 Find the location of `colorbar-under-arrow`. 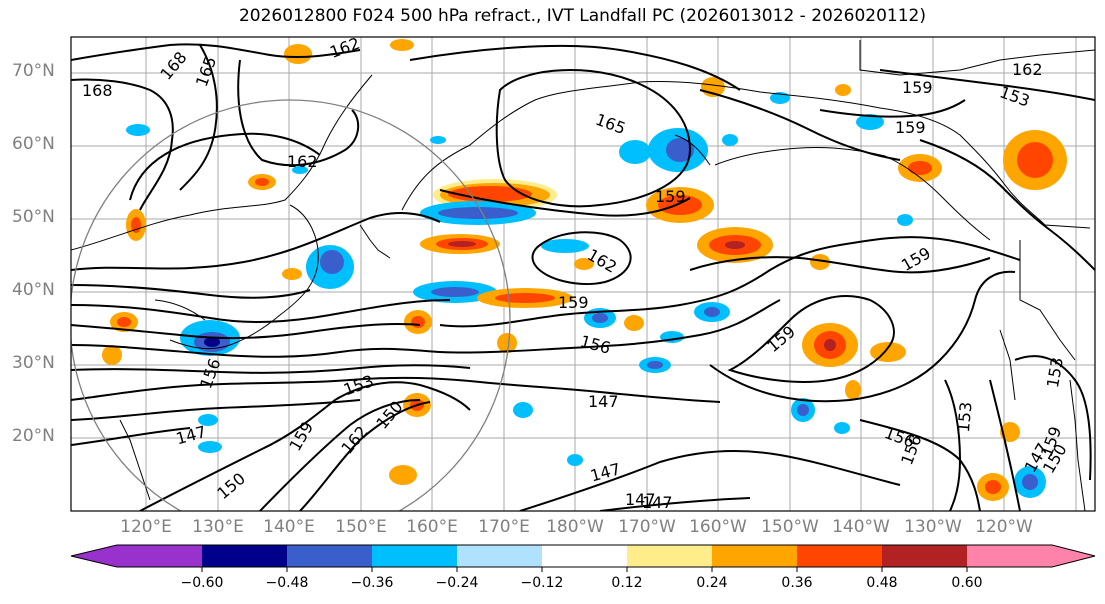

colorbar-under-arrow is located at coordinates (94, 556).